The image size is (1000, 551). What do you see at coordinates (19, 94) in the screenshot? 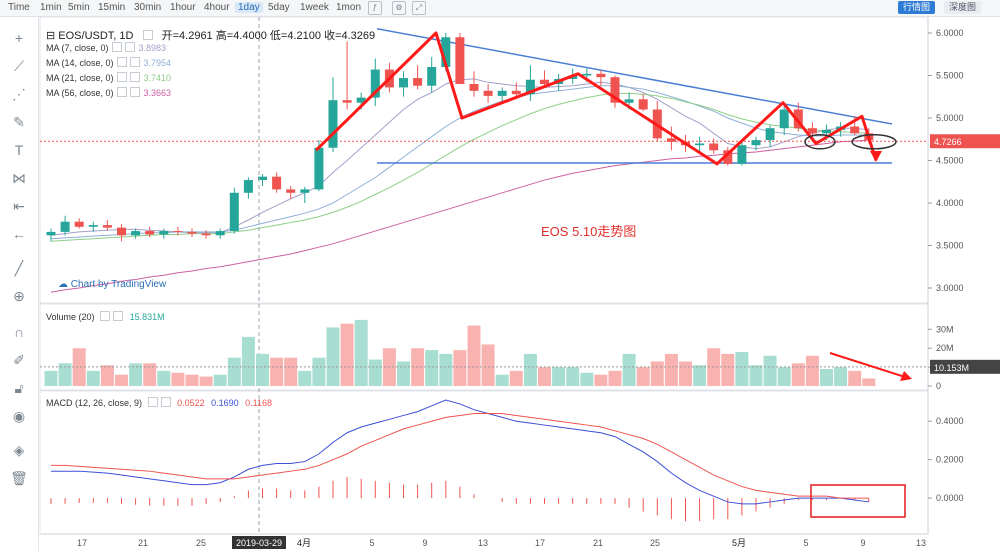
I see `fib-icon: ⋰` at bounding box center [19, 94].